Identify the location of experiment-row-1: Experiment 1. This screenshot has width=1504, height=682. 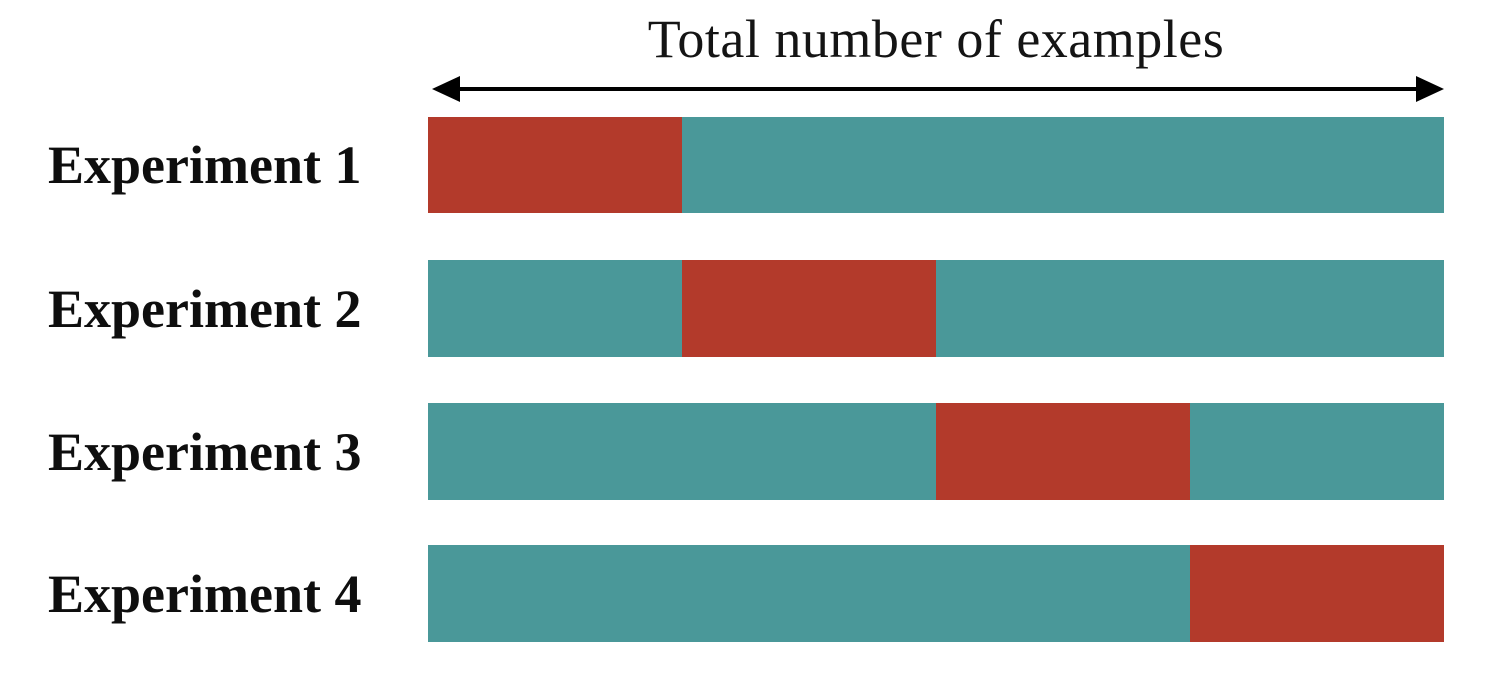
(752, 165).